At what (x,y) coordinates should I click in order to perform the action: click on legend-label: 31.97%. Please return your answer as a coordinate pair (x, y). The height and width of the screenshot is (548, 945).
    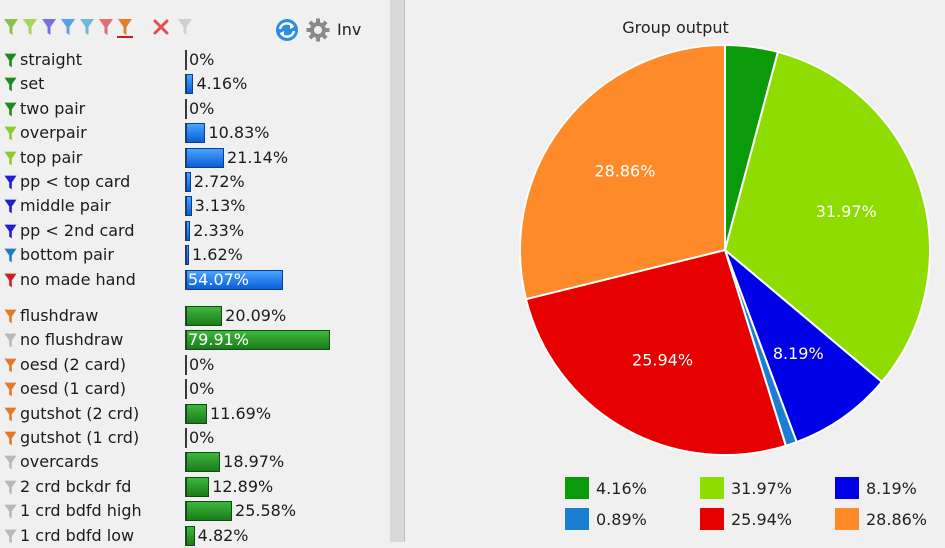
    Looking at the image, I should click on (762, 488).